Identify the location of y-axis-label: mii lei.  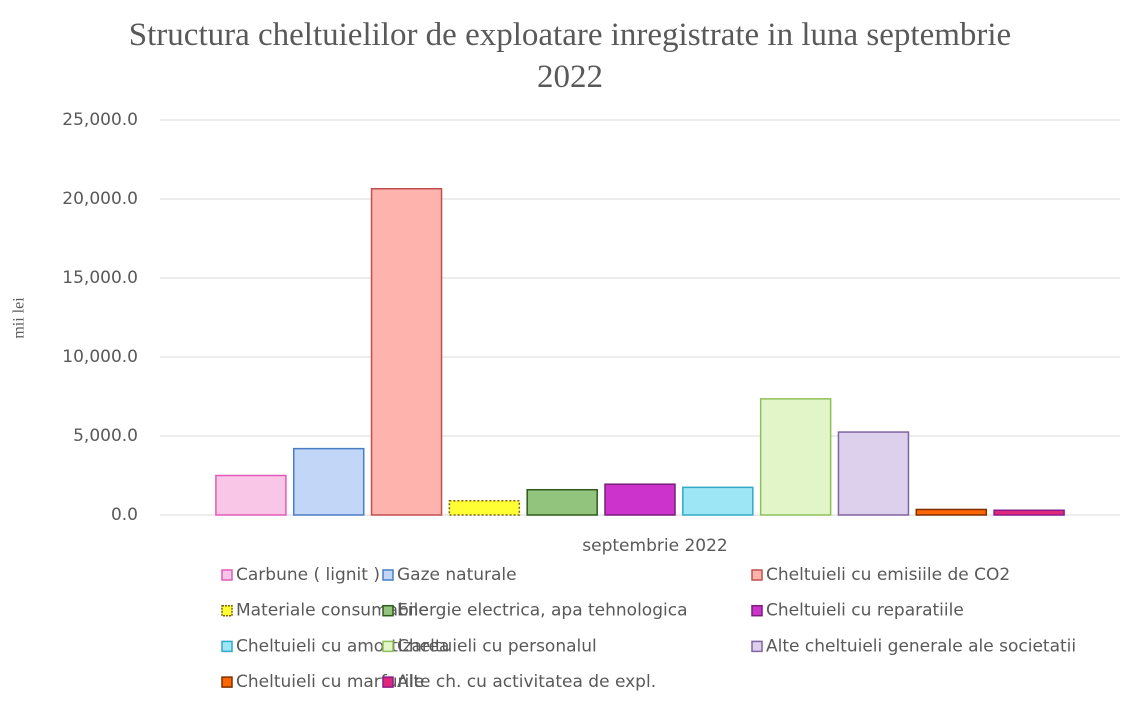
(19, 318).